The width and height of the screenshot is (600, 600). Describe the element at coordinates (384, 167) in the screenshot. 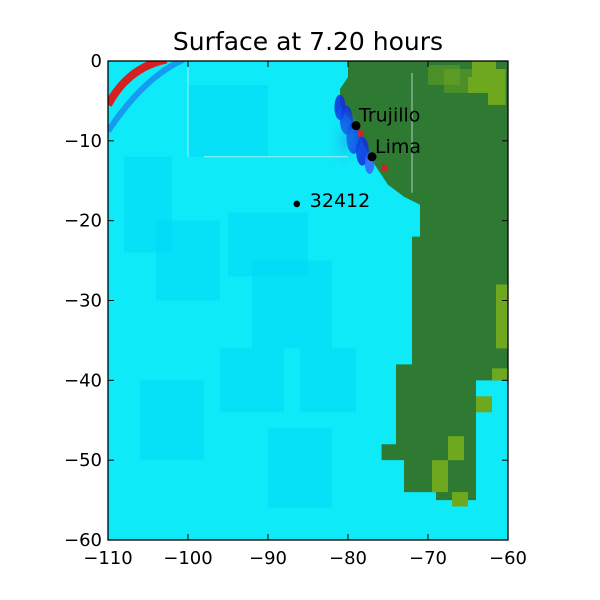

I see `coastal-crest` at that location.